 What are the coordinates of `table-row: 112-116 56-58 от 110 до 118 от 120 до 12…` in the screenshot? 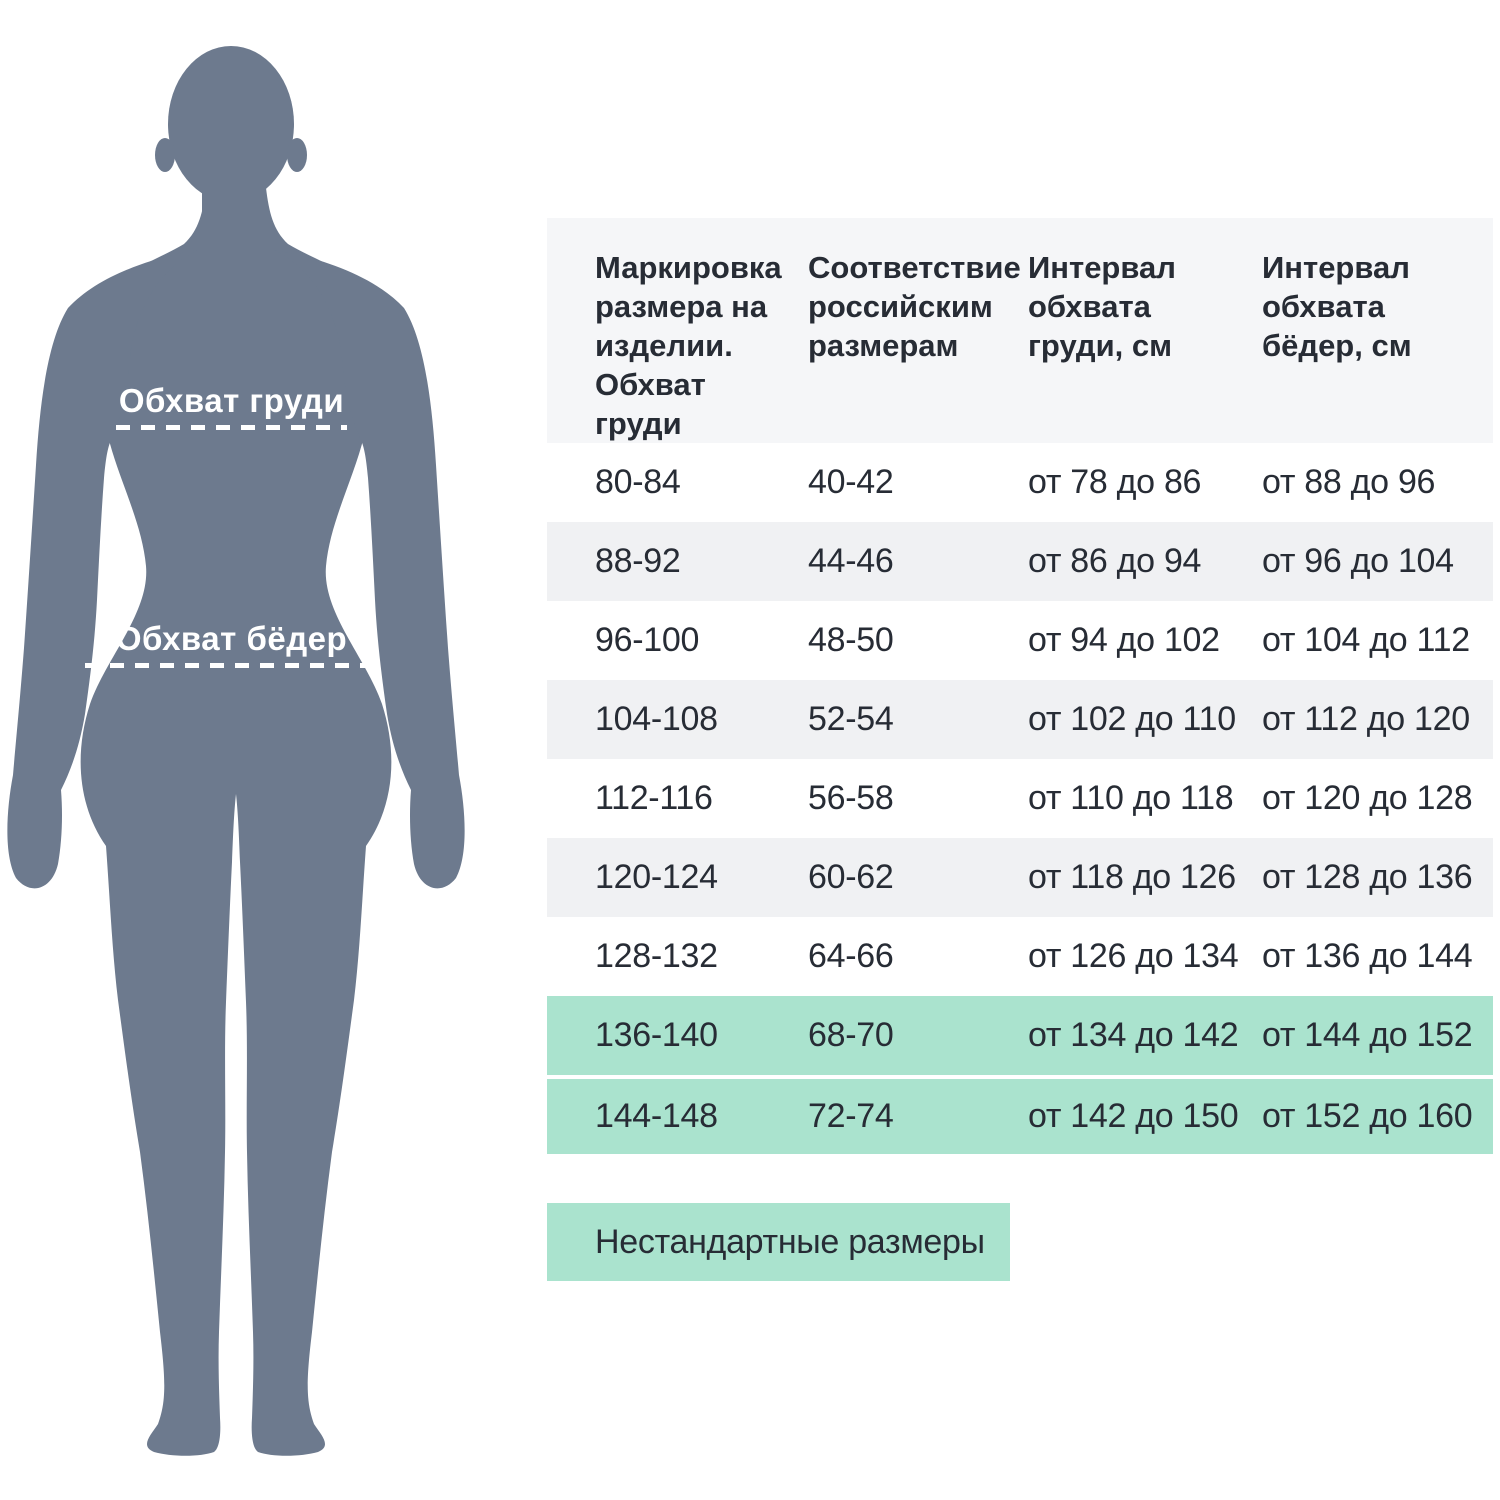 It's located at (1020, 798).